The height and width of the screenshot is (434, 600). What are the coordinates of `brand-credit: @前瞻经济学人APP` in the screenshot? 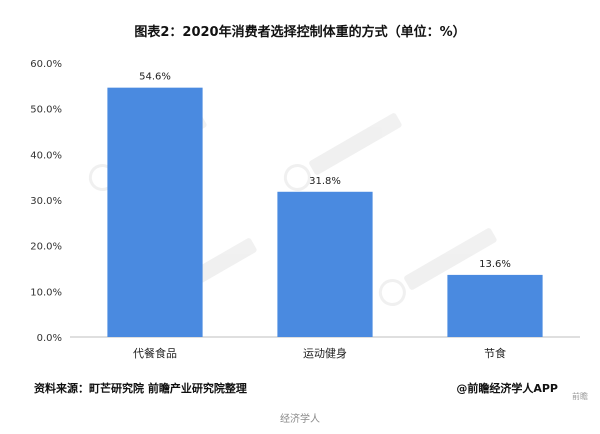 It's located at (507, 388).